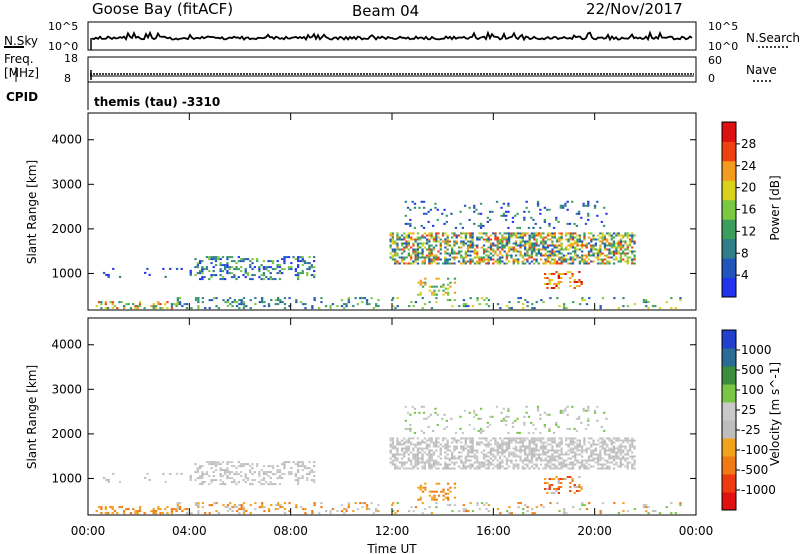 This screenshot has height=554, width=800. Describe the element at coordinates (19, 59) in the screenshot. I see `freq-label: Freq.` at that location.